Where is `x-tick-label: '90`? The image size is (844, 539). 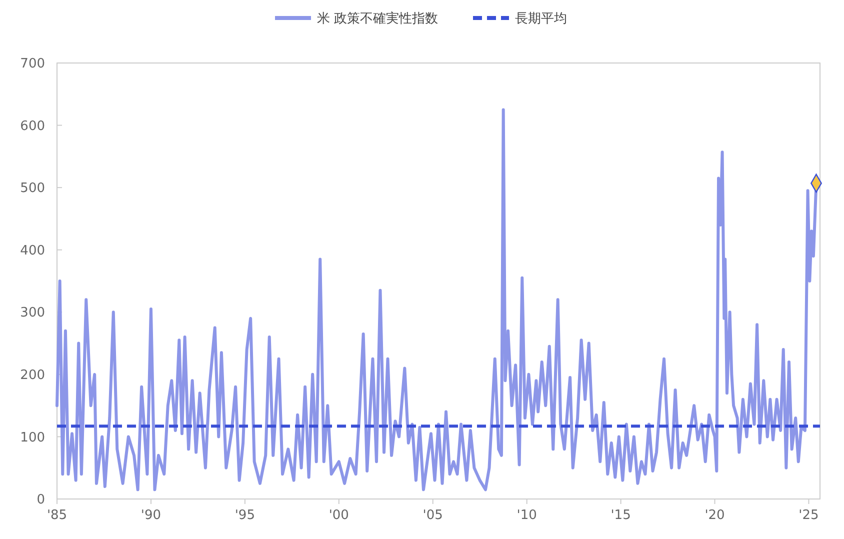 x-tick-label: '90 is located at coordinates (151, 515).